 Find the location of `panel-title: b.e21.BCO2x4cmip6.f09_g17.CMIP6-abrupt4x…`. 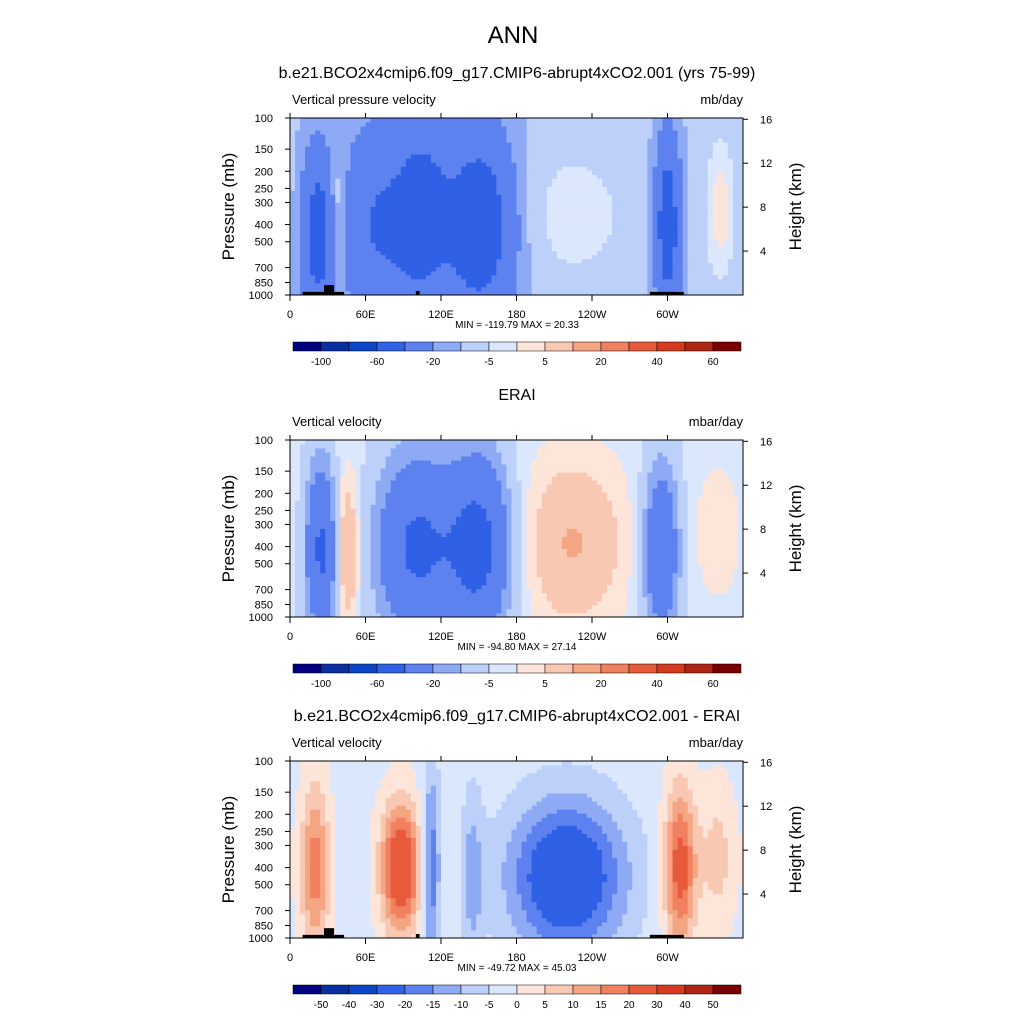

panel-title: b.e21.BCO2x4cmip6.f09_g17.CMIP6-abrupt4x… is located at coordinates (517, 73).